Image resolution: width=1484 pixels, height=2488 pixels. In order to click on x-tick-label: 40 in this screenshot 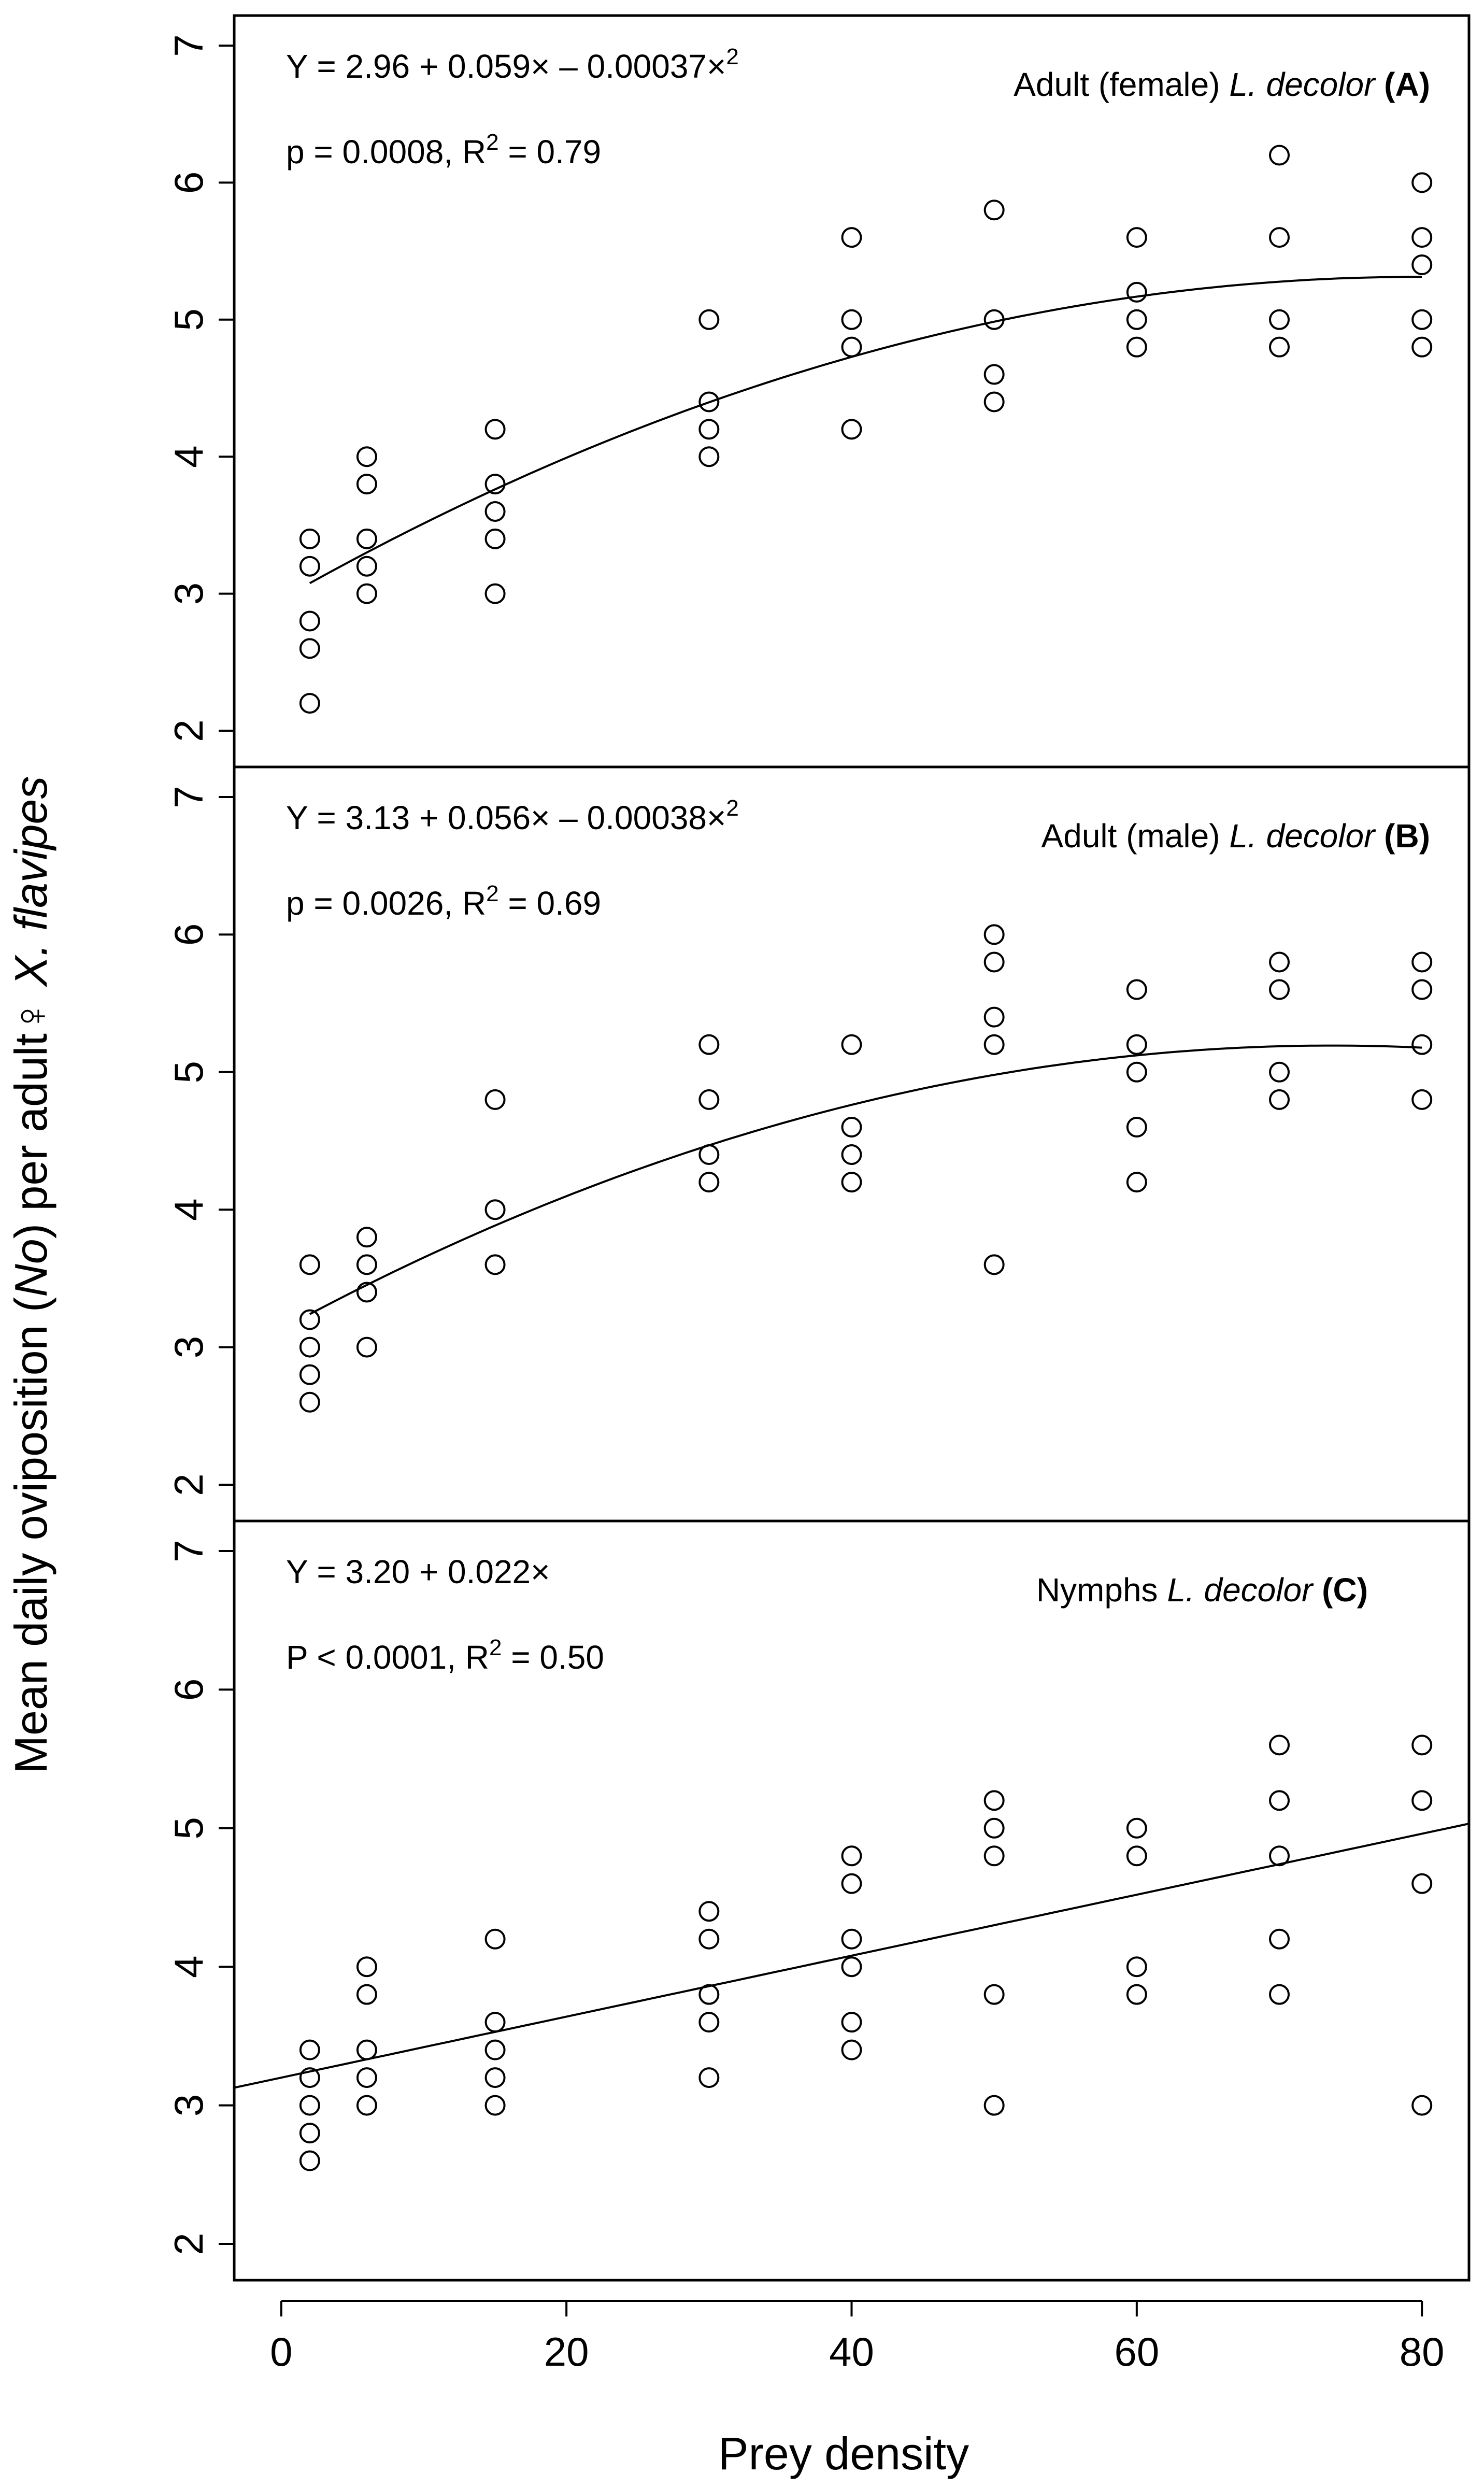, I will do `click(852, 2352)`.